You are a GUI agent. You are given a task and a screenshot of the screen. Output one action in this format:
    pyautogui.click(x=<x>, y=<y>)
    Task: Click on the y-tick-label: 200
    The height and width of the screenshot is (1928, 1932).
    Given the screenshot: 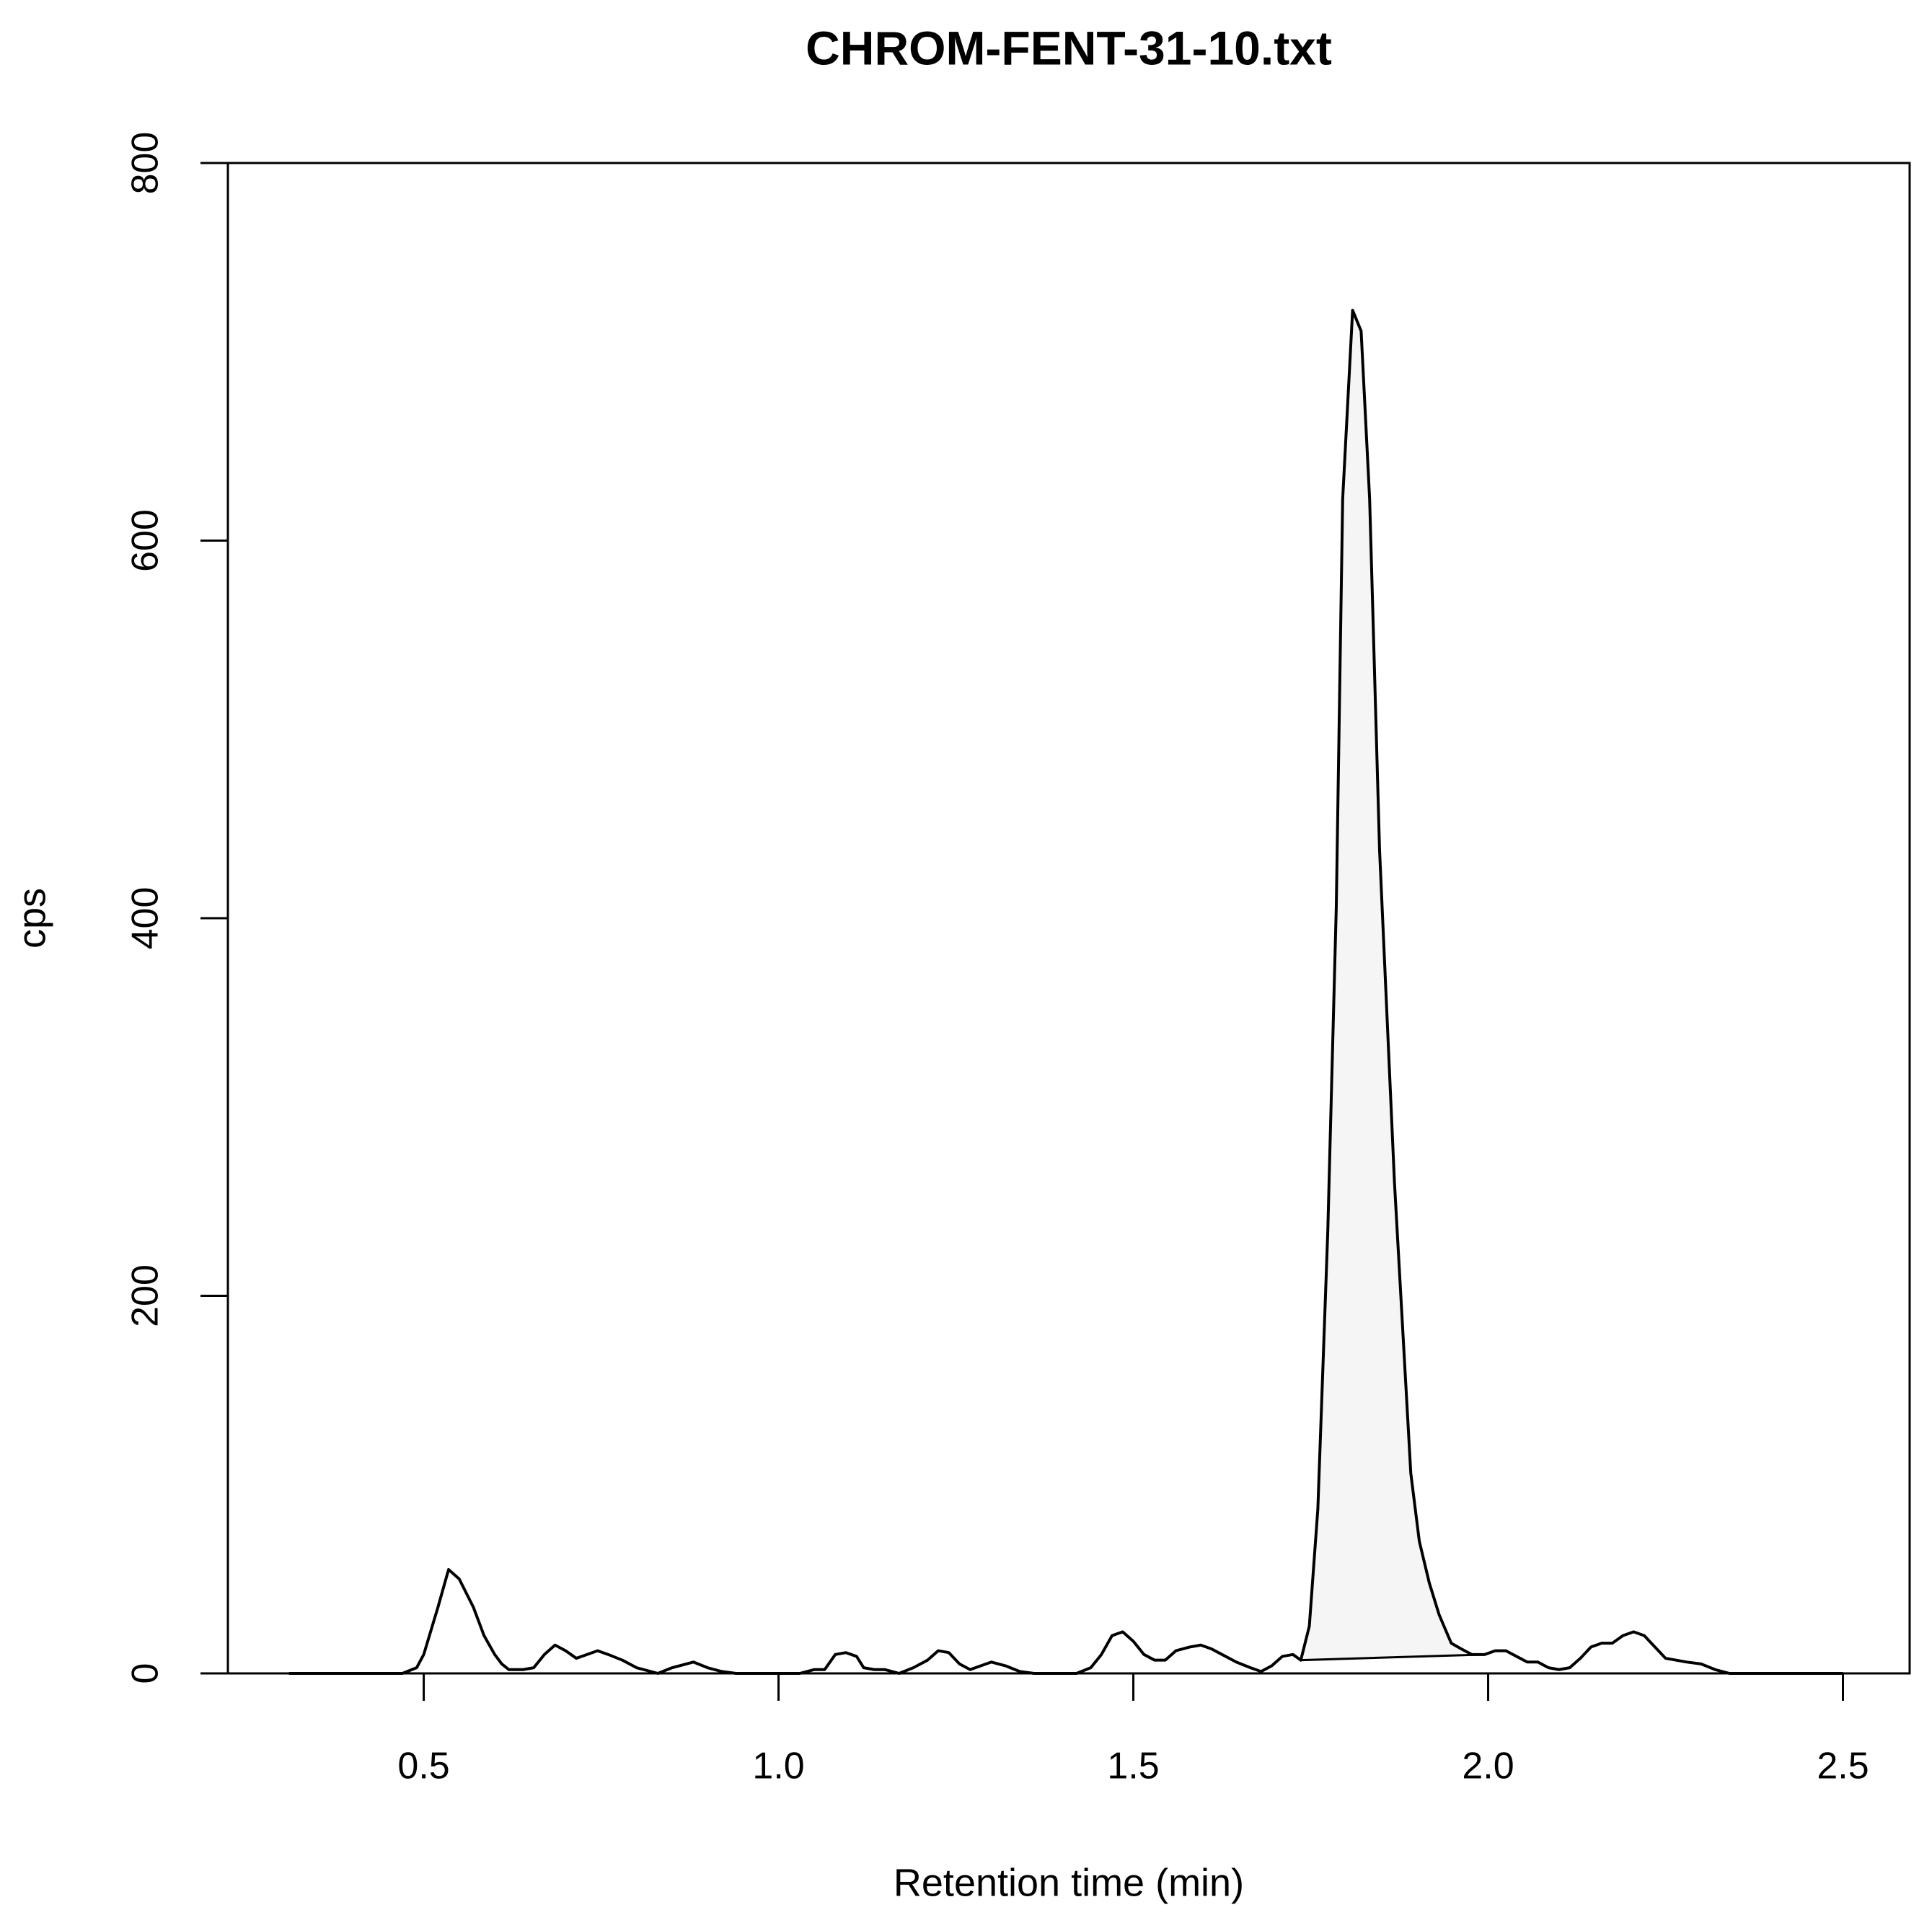 What is the action you would take?
    pyautogui.click(x=146, y=1295)
    